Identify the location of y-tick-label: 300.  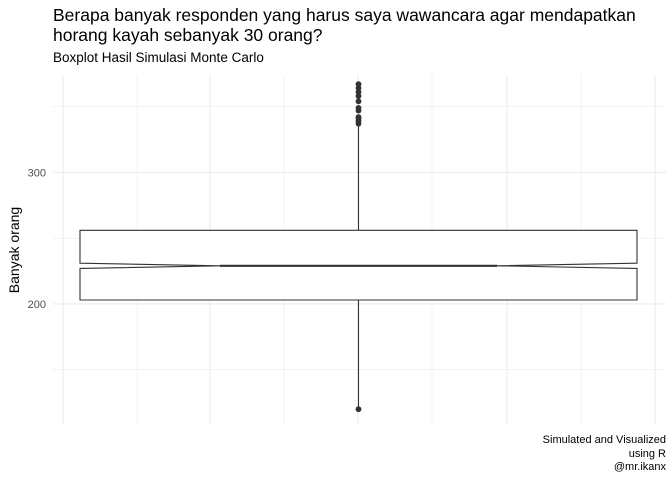
(37, 173).